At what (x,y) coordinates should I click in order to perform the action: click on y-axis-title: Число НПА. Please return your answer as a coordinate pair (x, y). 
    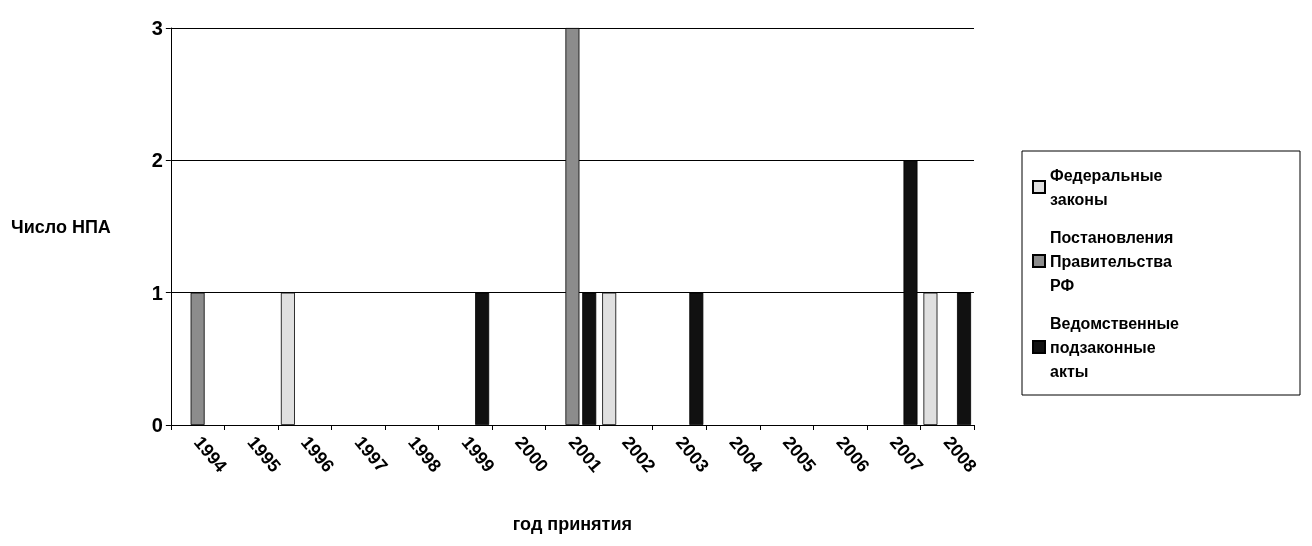
    Looking at the image, I should click on (60, 226).